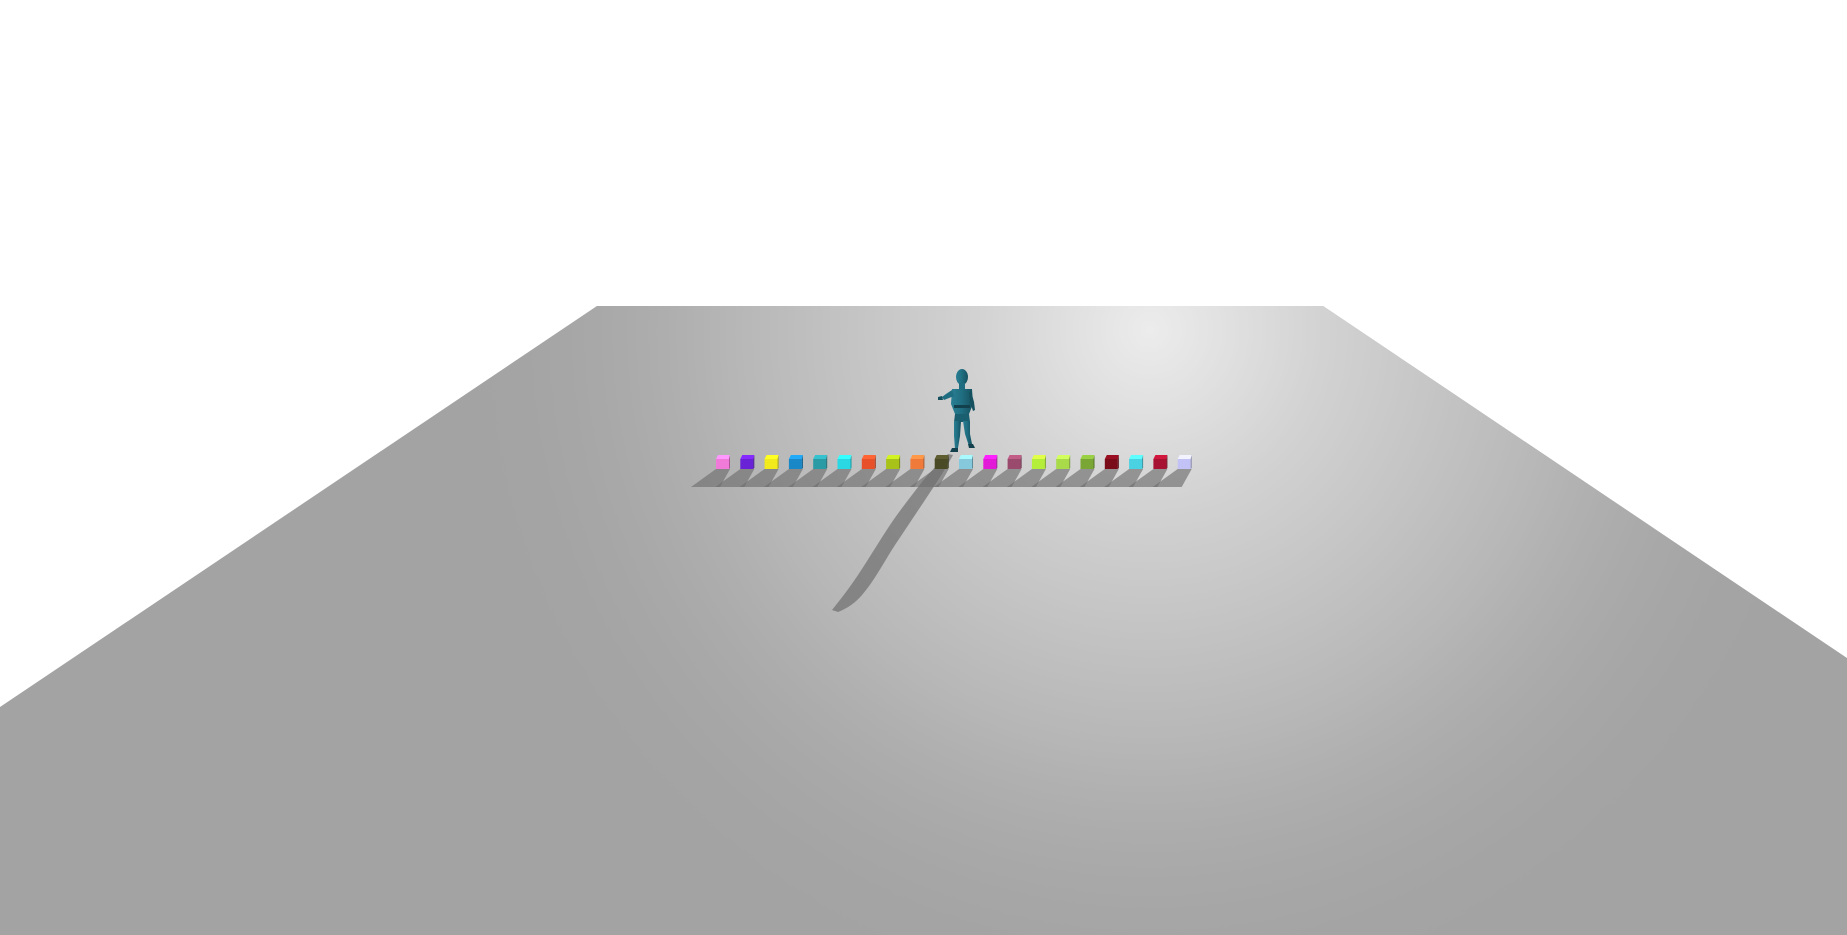 The image size is (1847, 935). What do you see at coordinates (892, 533) in the screenshot?
I see `character-shadow` at bounding box center [892, 533].